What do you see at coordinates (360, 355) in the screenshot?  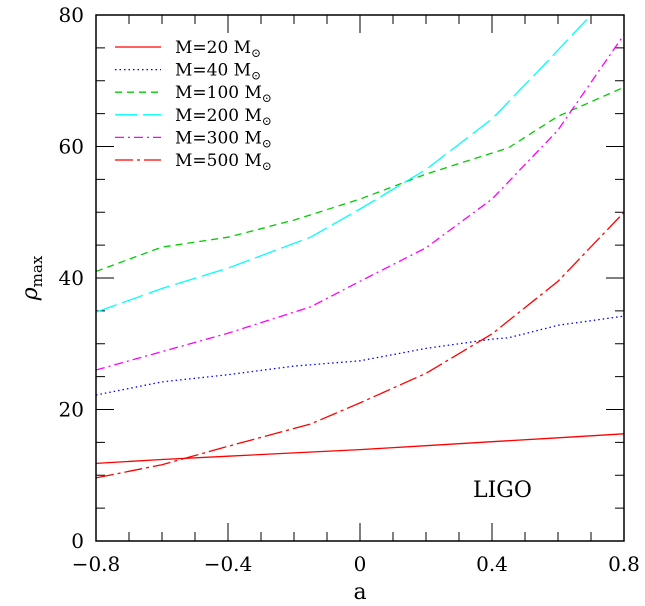 I see `series-line-m40` at bounding box center [360, 355].